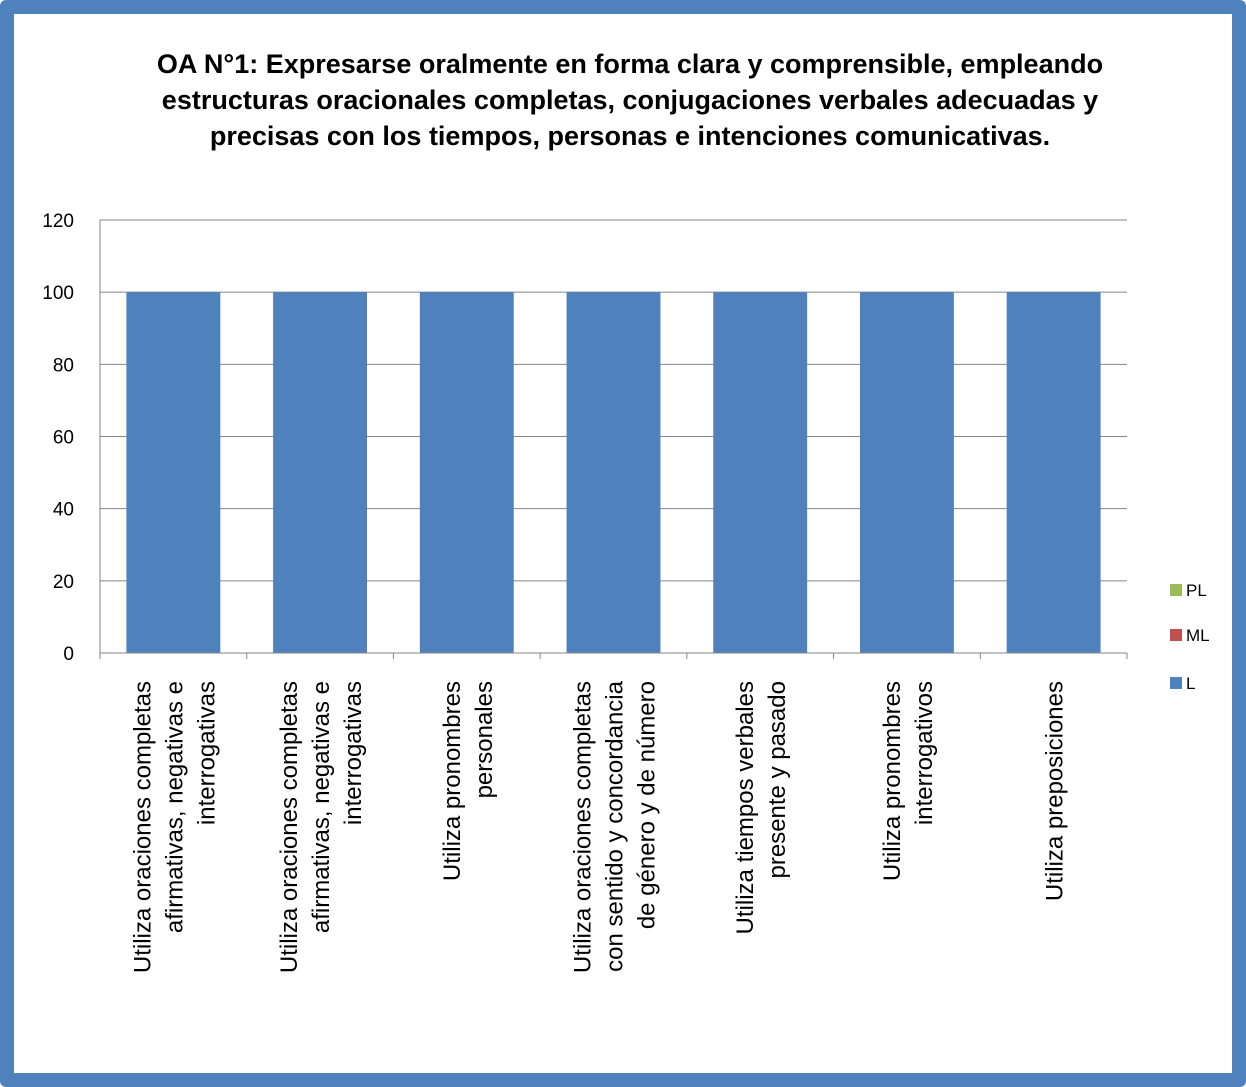  Describe the element at coordinates (1176, 683) in the screenshot. I see `legend-swatch-L` at that location.